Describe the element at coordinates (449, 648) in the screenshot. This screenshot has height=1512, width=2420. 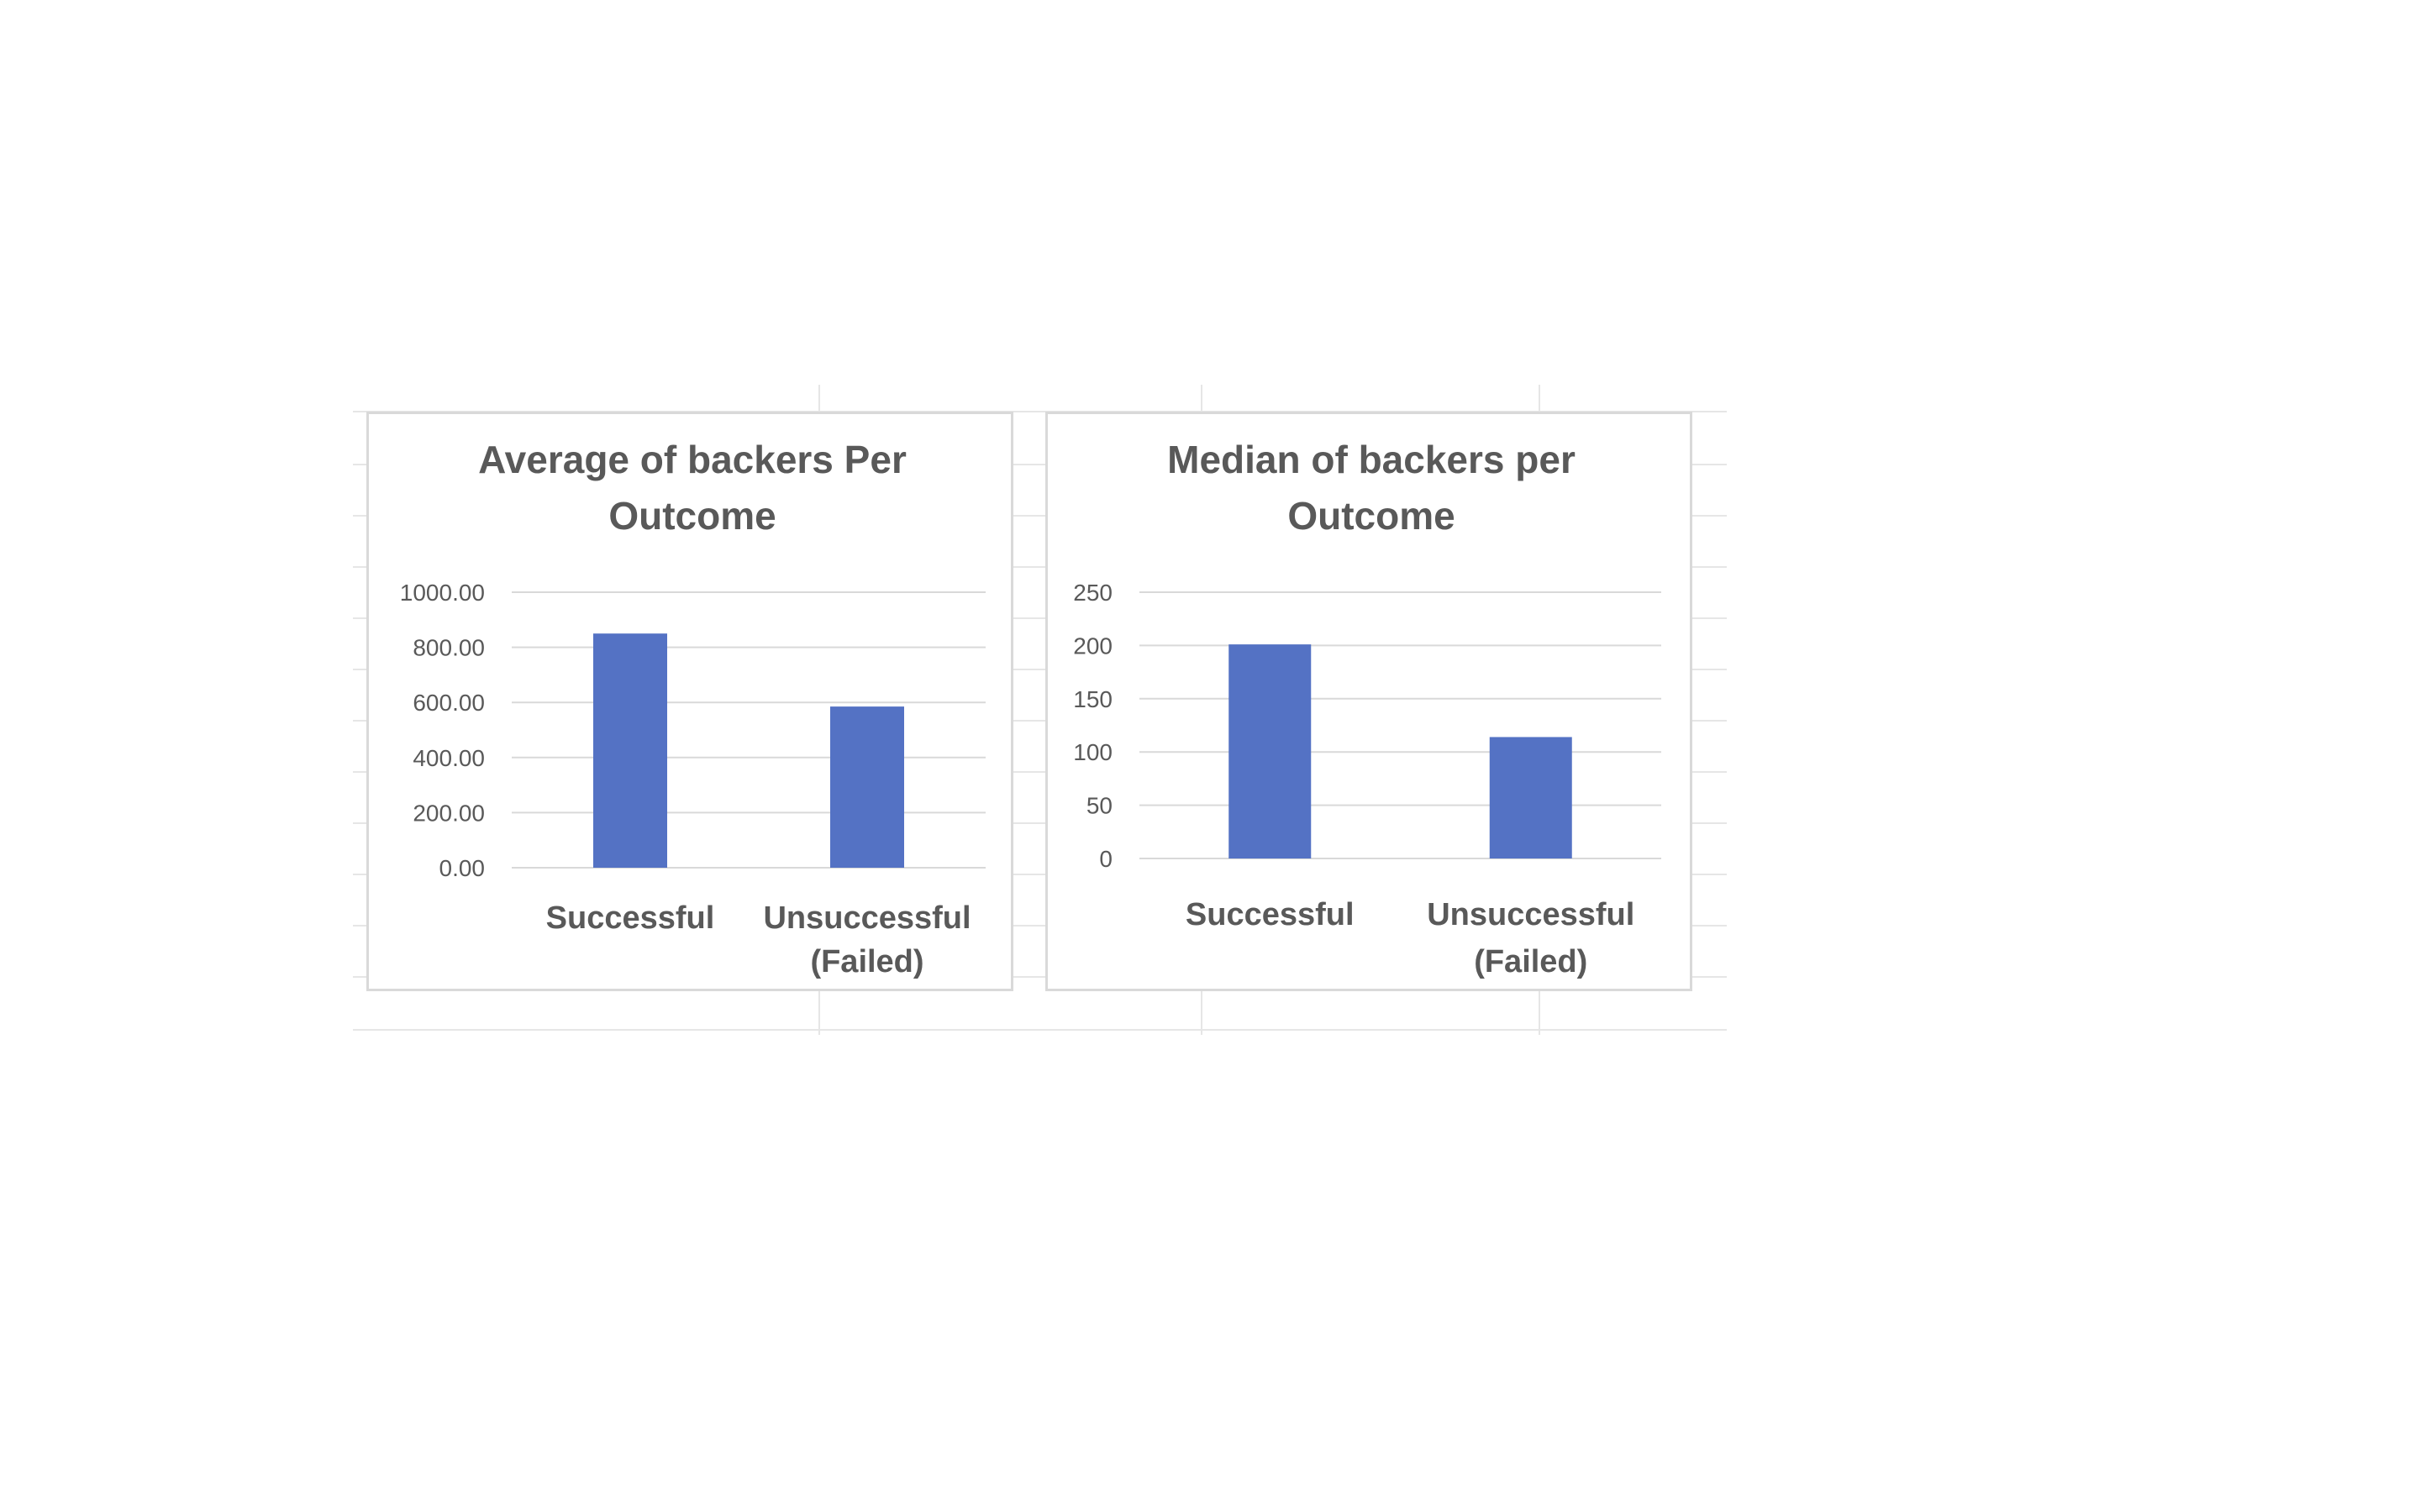
I see `y-tick-label: 800.00` at that location.